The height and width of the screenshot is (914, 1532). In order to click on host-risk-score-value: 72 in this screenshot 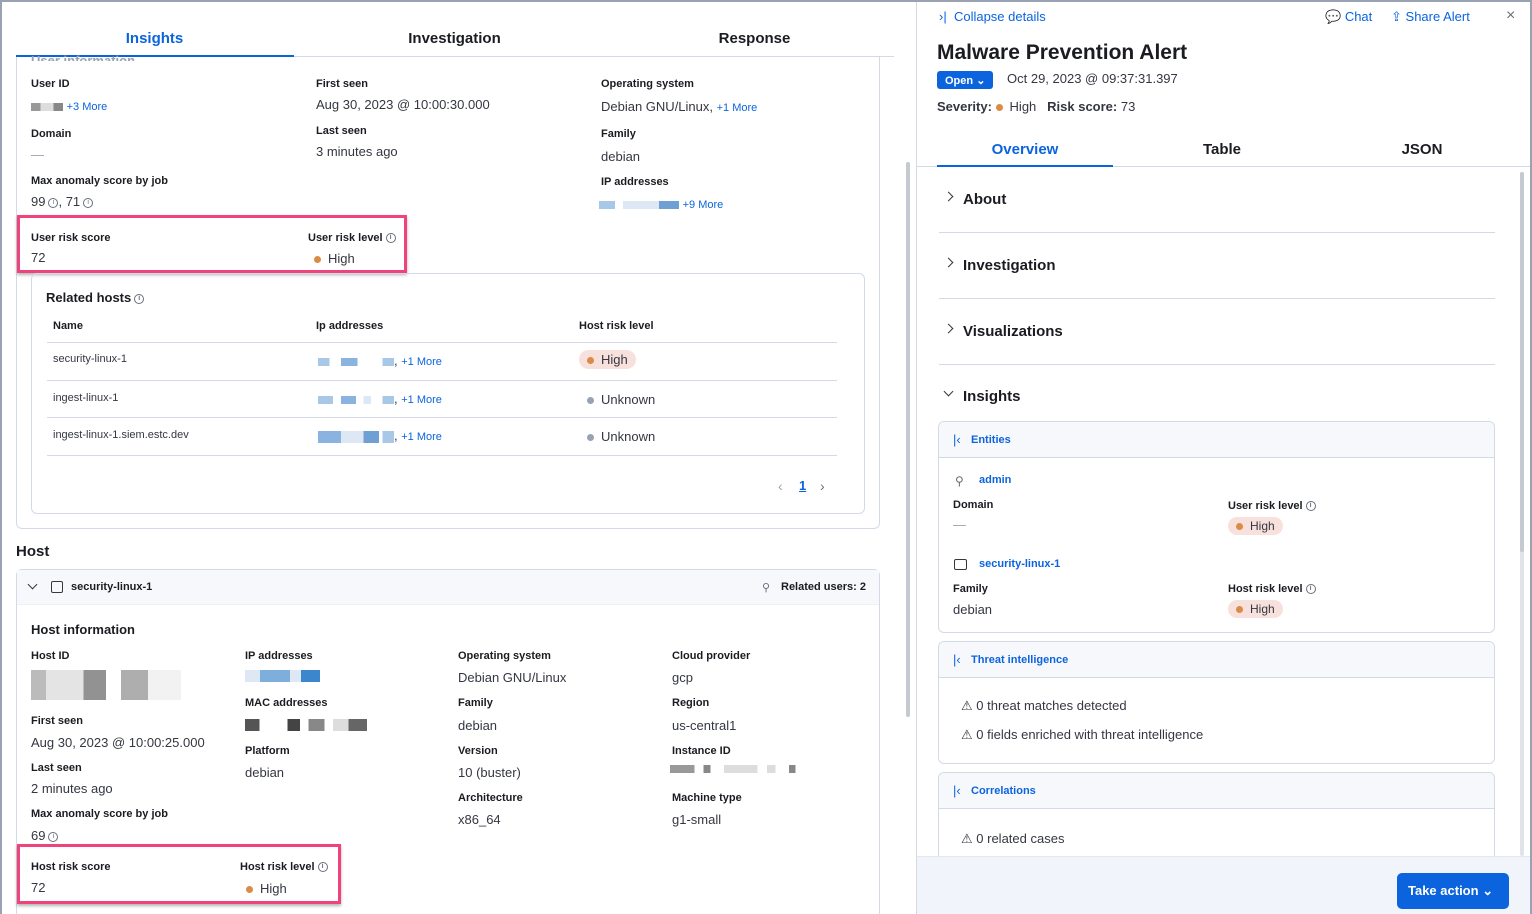, I will do `click(38, 887)`.